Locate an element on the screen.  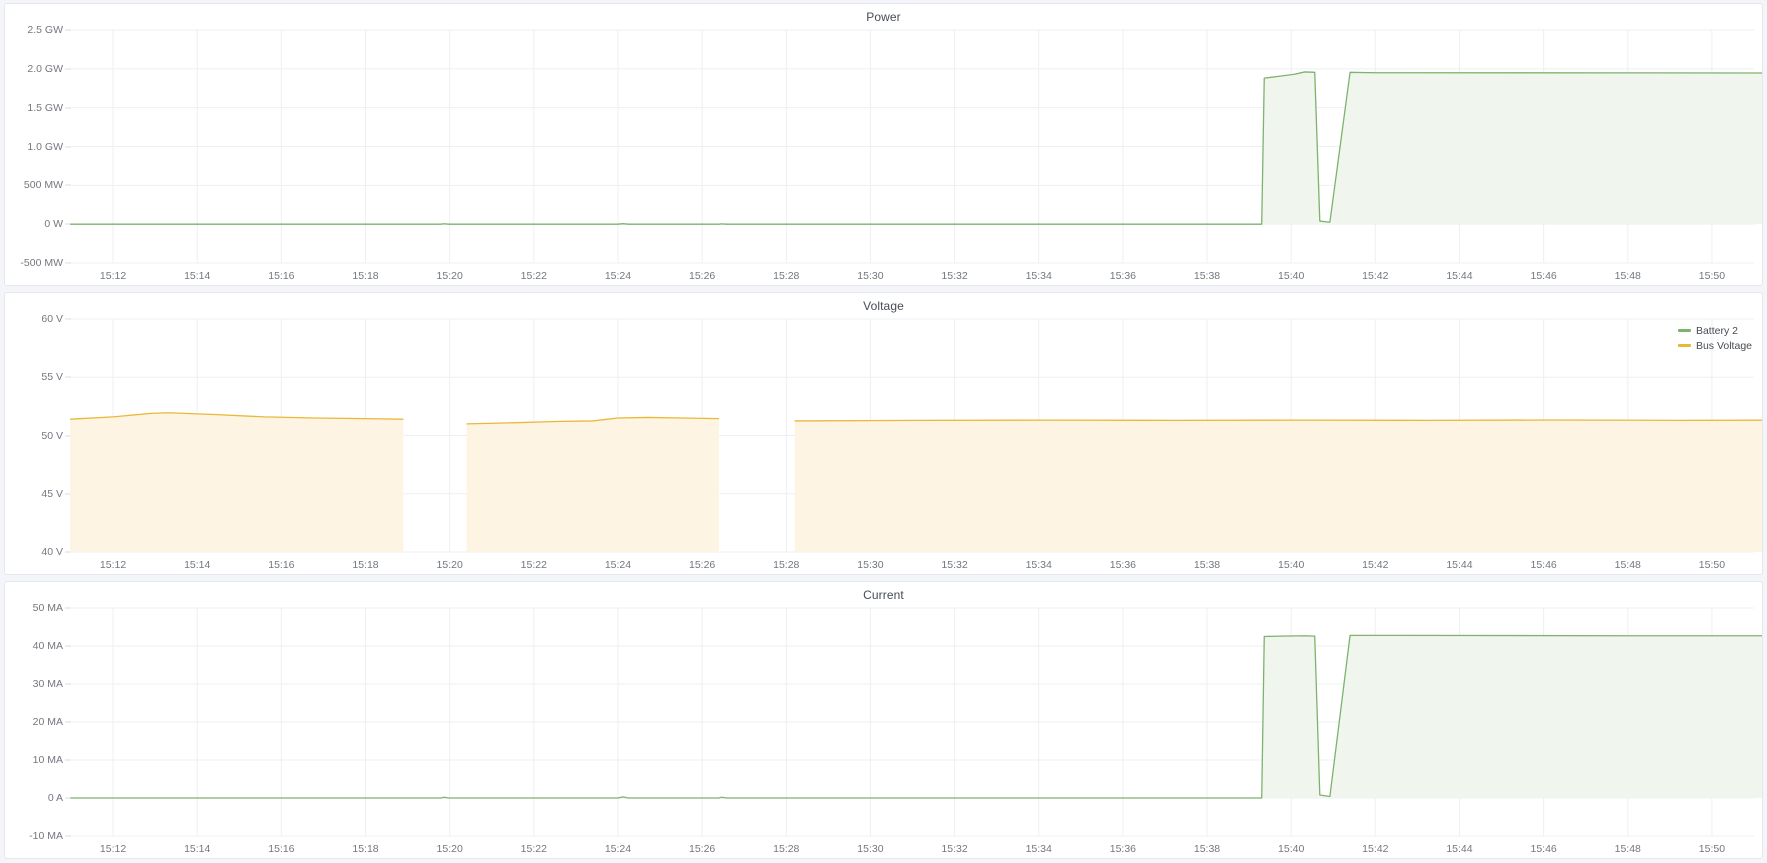
legend: Battery 2 Bus Voltage is located at coordinates (1714, 338).